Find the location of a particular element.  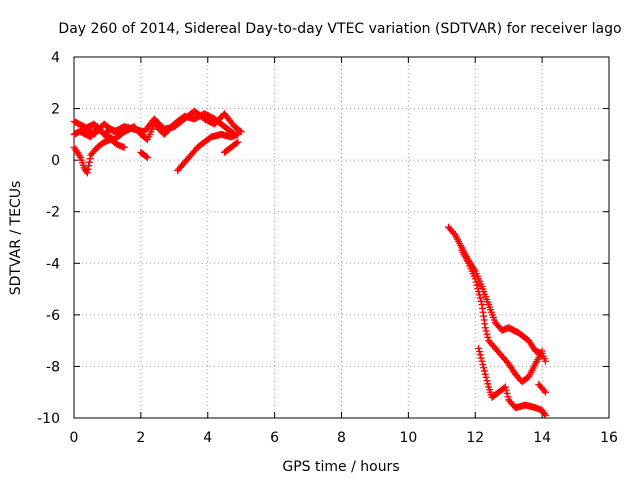

x-tick-label: 16 is located at coordinates (609, 438).